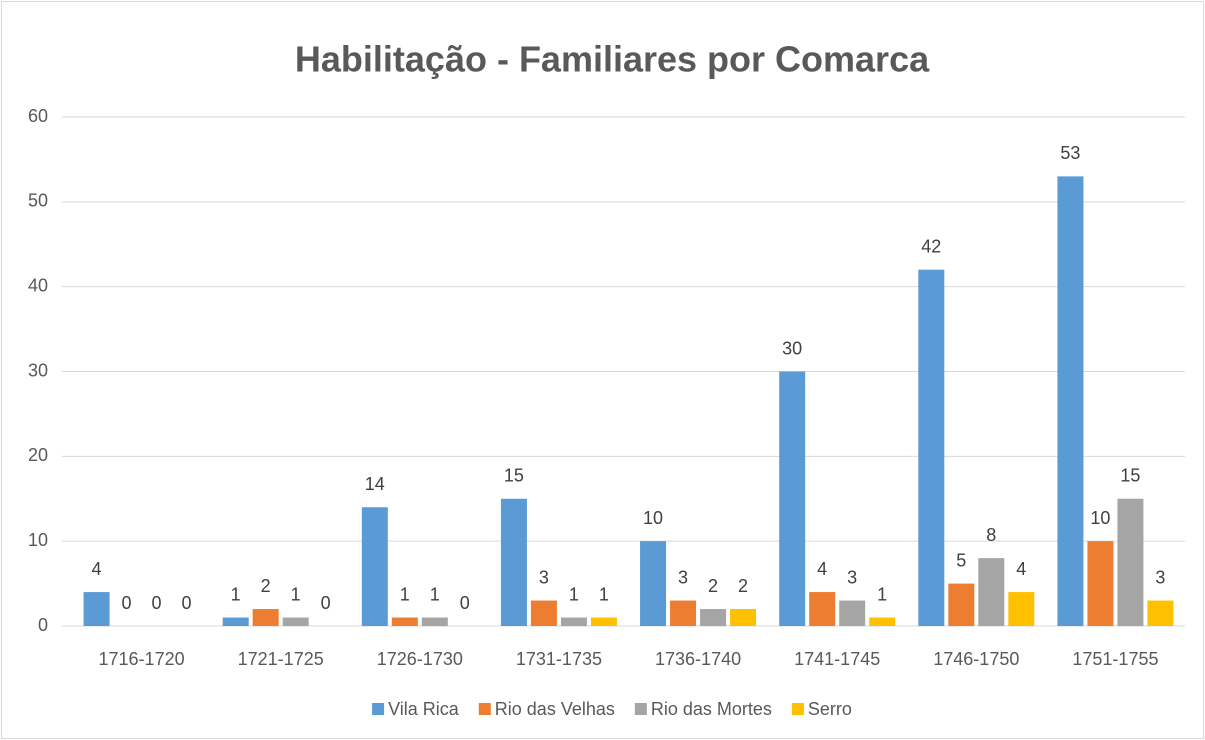  What do you see at coordinates (698, 659) in the screenshot?
I see `x-tick-label: 1736-1740` at bounding box center [698, 659].